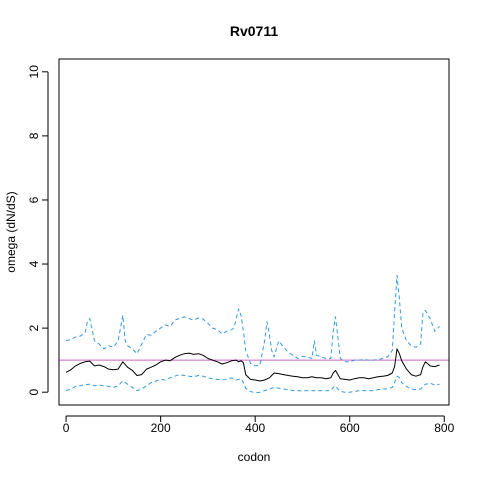 Image resolution: width=480 pixels, height=480 pixels. Describe the element at coordinates (66, 428) in the screenshot. I see `x-tick-label: 0` at that location.